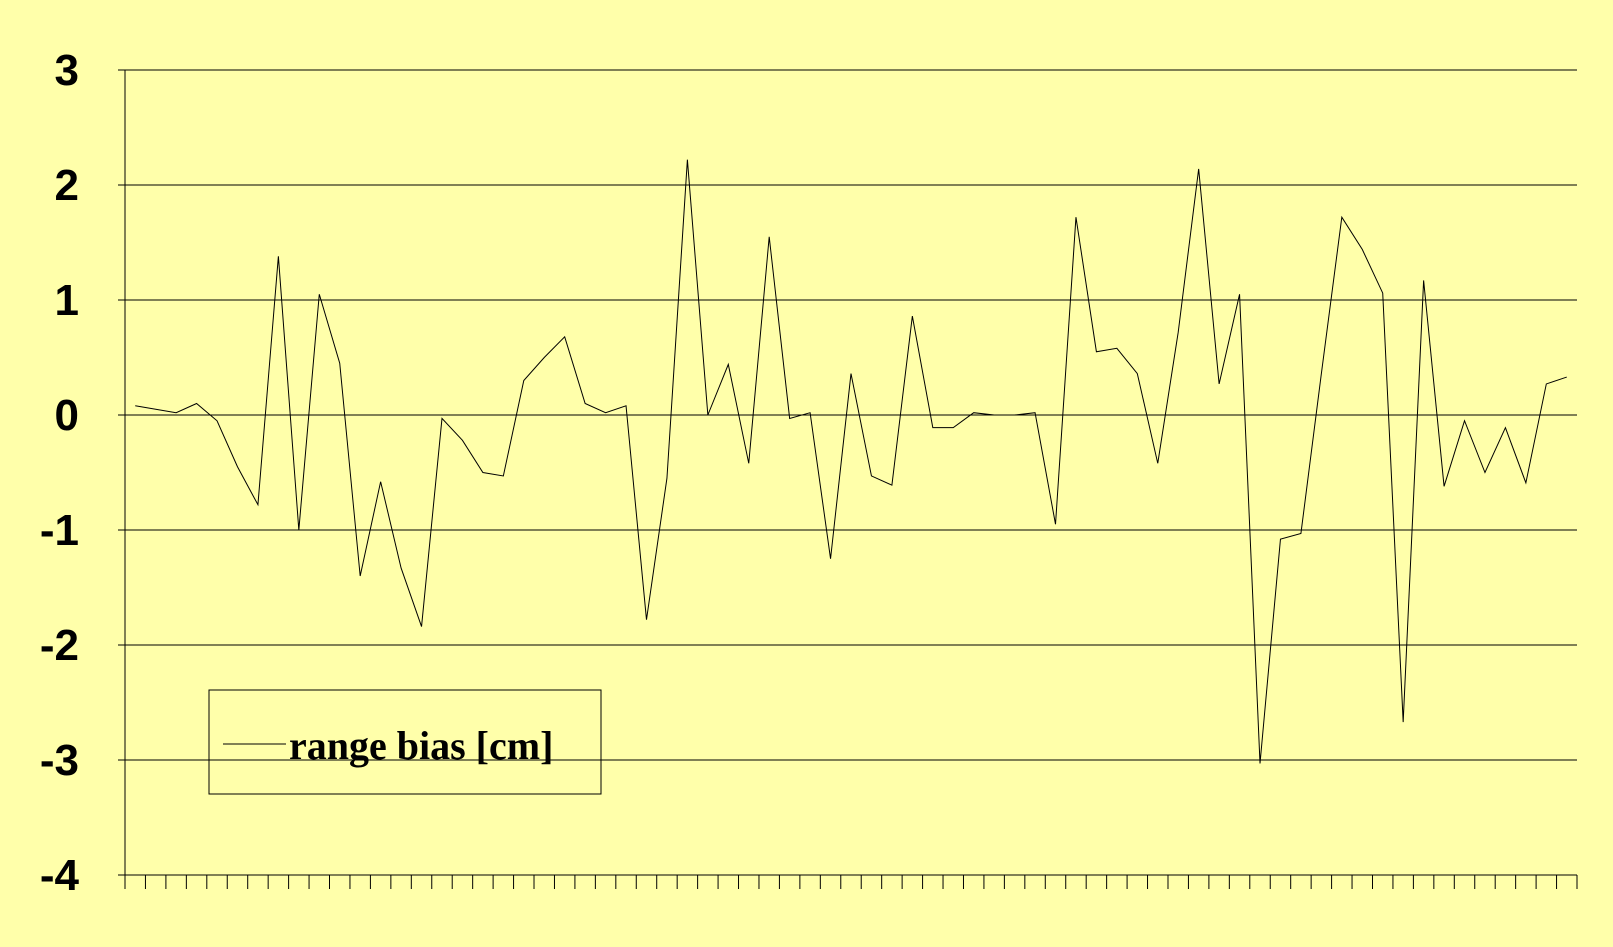 The height and width of the screenshot is (947, 1613). I want to click on y-tick-label: 3, so click(67, 70).